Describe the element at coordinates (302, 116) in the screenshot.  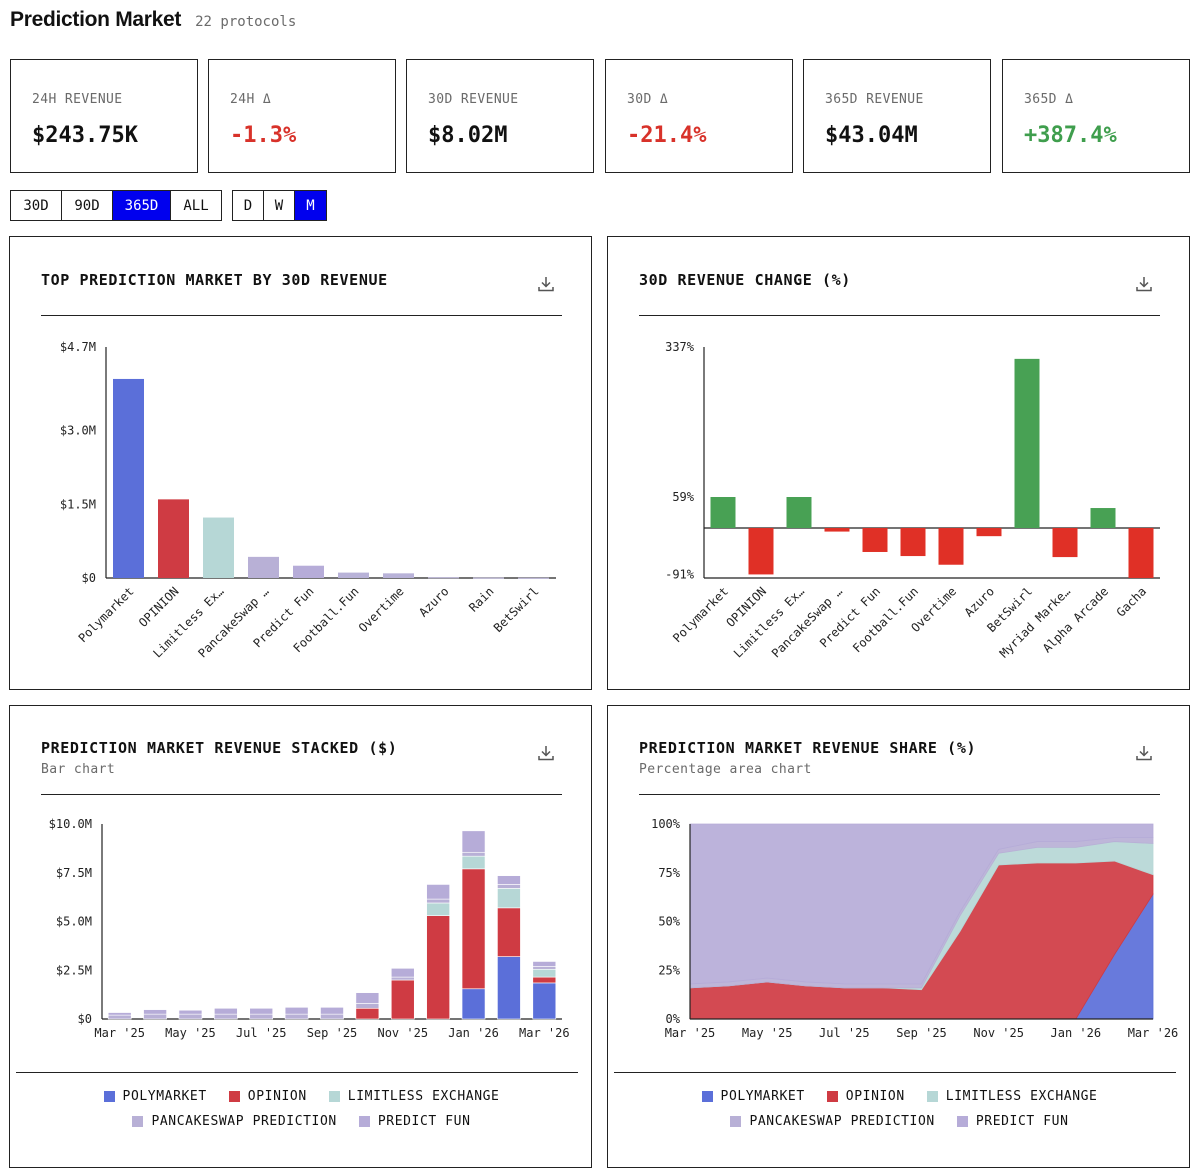
I see `stat-card-24h-delta: 24H Δ -1.3%` at that location.